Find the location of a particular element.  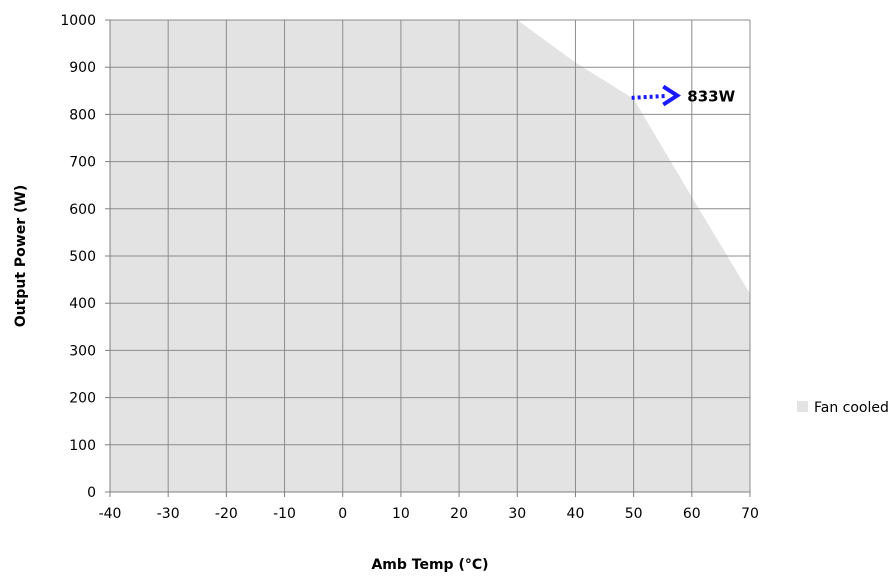

y-tick-label: 400 is located at coordinates (82, 304).